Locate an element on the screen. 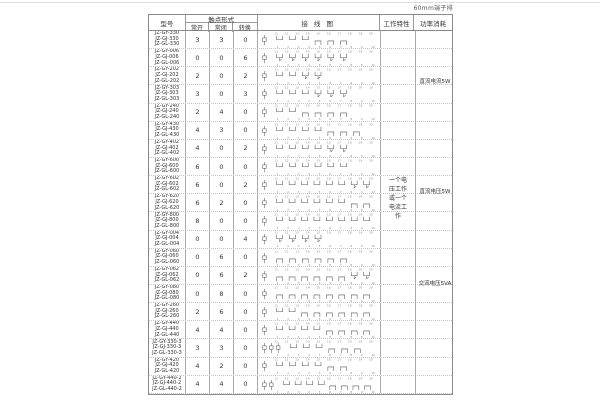 The image size is (600, 400). model-name: JZ-GY-440-2 is located at coordinates (167, 378).